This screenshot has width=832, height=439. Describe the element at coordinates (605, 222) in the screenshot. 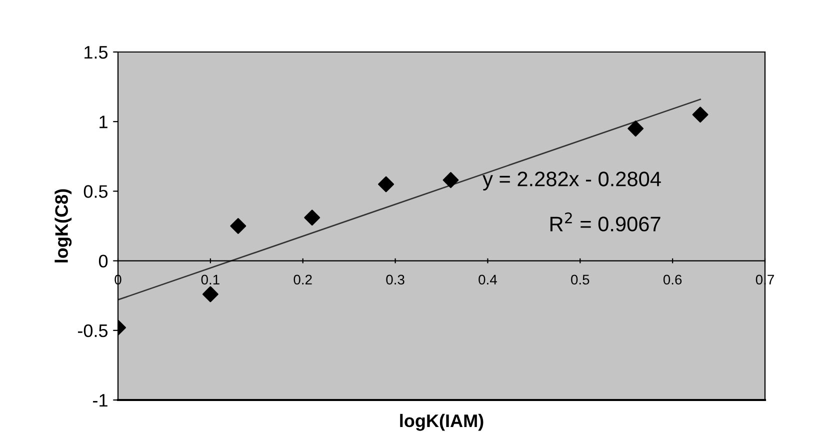

I see `annotation: R$^{2}$ = 0.9067` at that location.